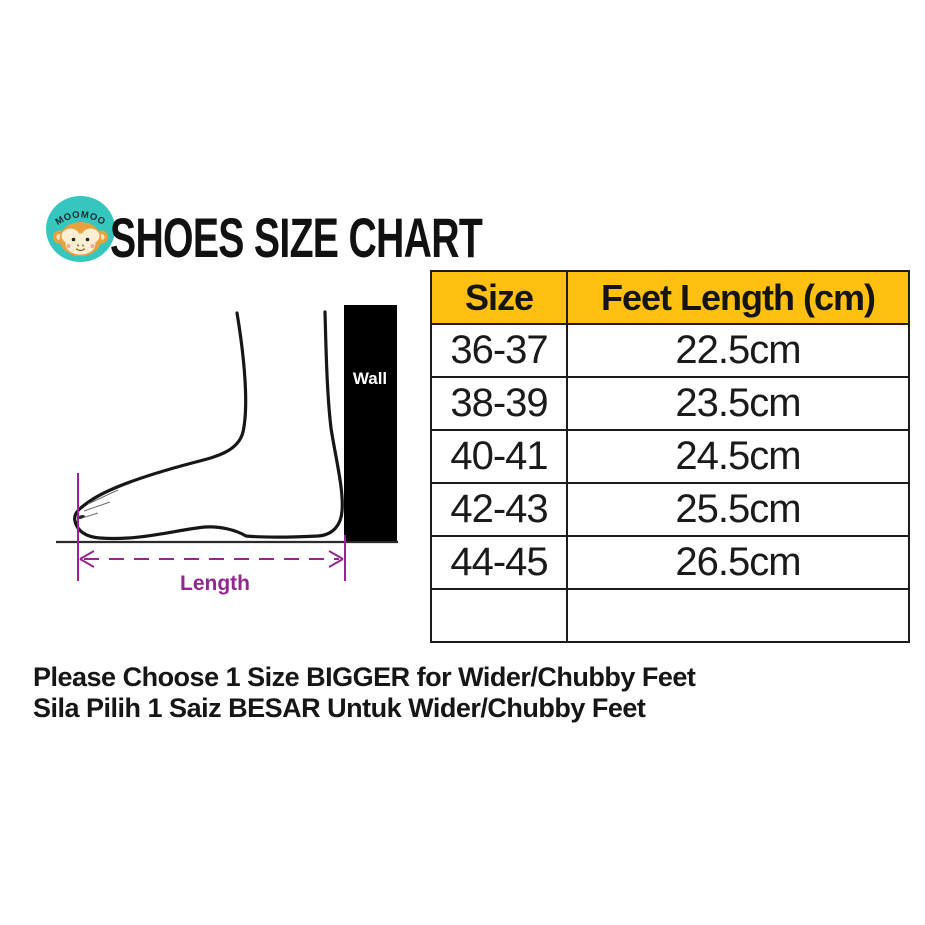 This screenshot has width=925, height=925. I want to click on page-title: SHOES SIZE CHART, so click(296, 237).